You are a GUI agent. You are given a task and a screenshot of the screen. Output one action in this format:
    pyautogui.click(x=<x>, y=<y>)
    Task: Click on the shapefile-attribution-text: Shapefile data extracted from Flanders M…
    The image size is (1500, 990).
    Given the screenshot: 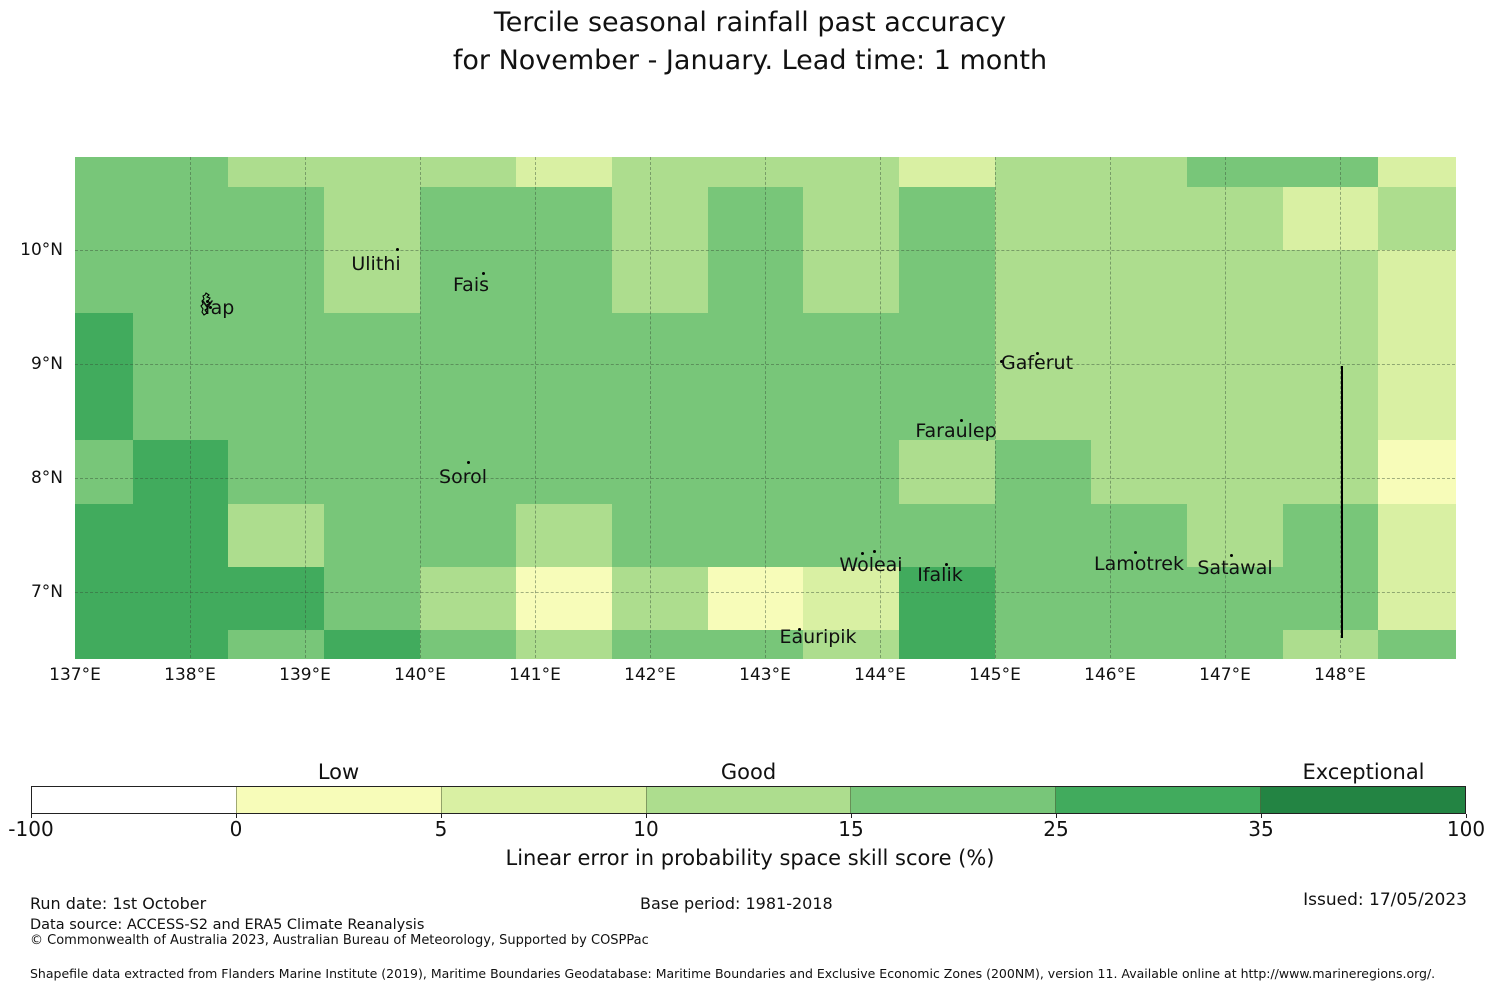 What is the action you would take?
    pyautogui.click(x=733, y=973)
    